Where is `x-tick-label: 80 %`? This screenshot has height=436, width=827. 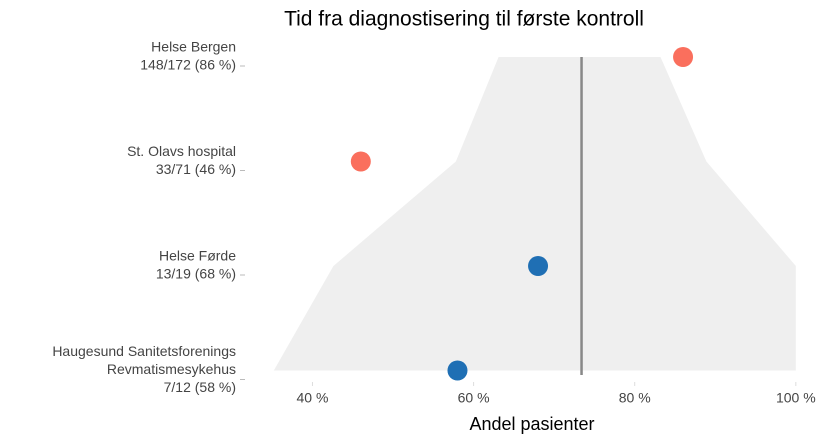 x-tick-label: 80 % is located at coordinates (635, 398).